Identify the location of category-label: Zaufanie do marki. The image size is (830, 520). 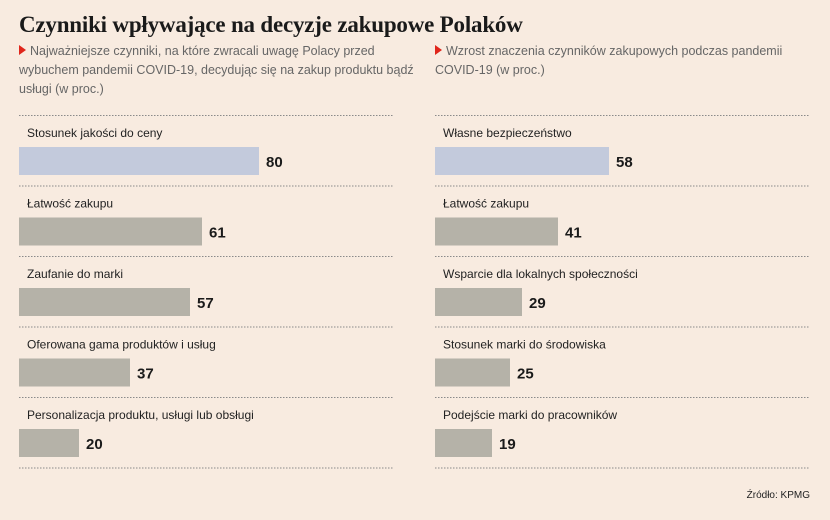
(75, 274).